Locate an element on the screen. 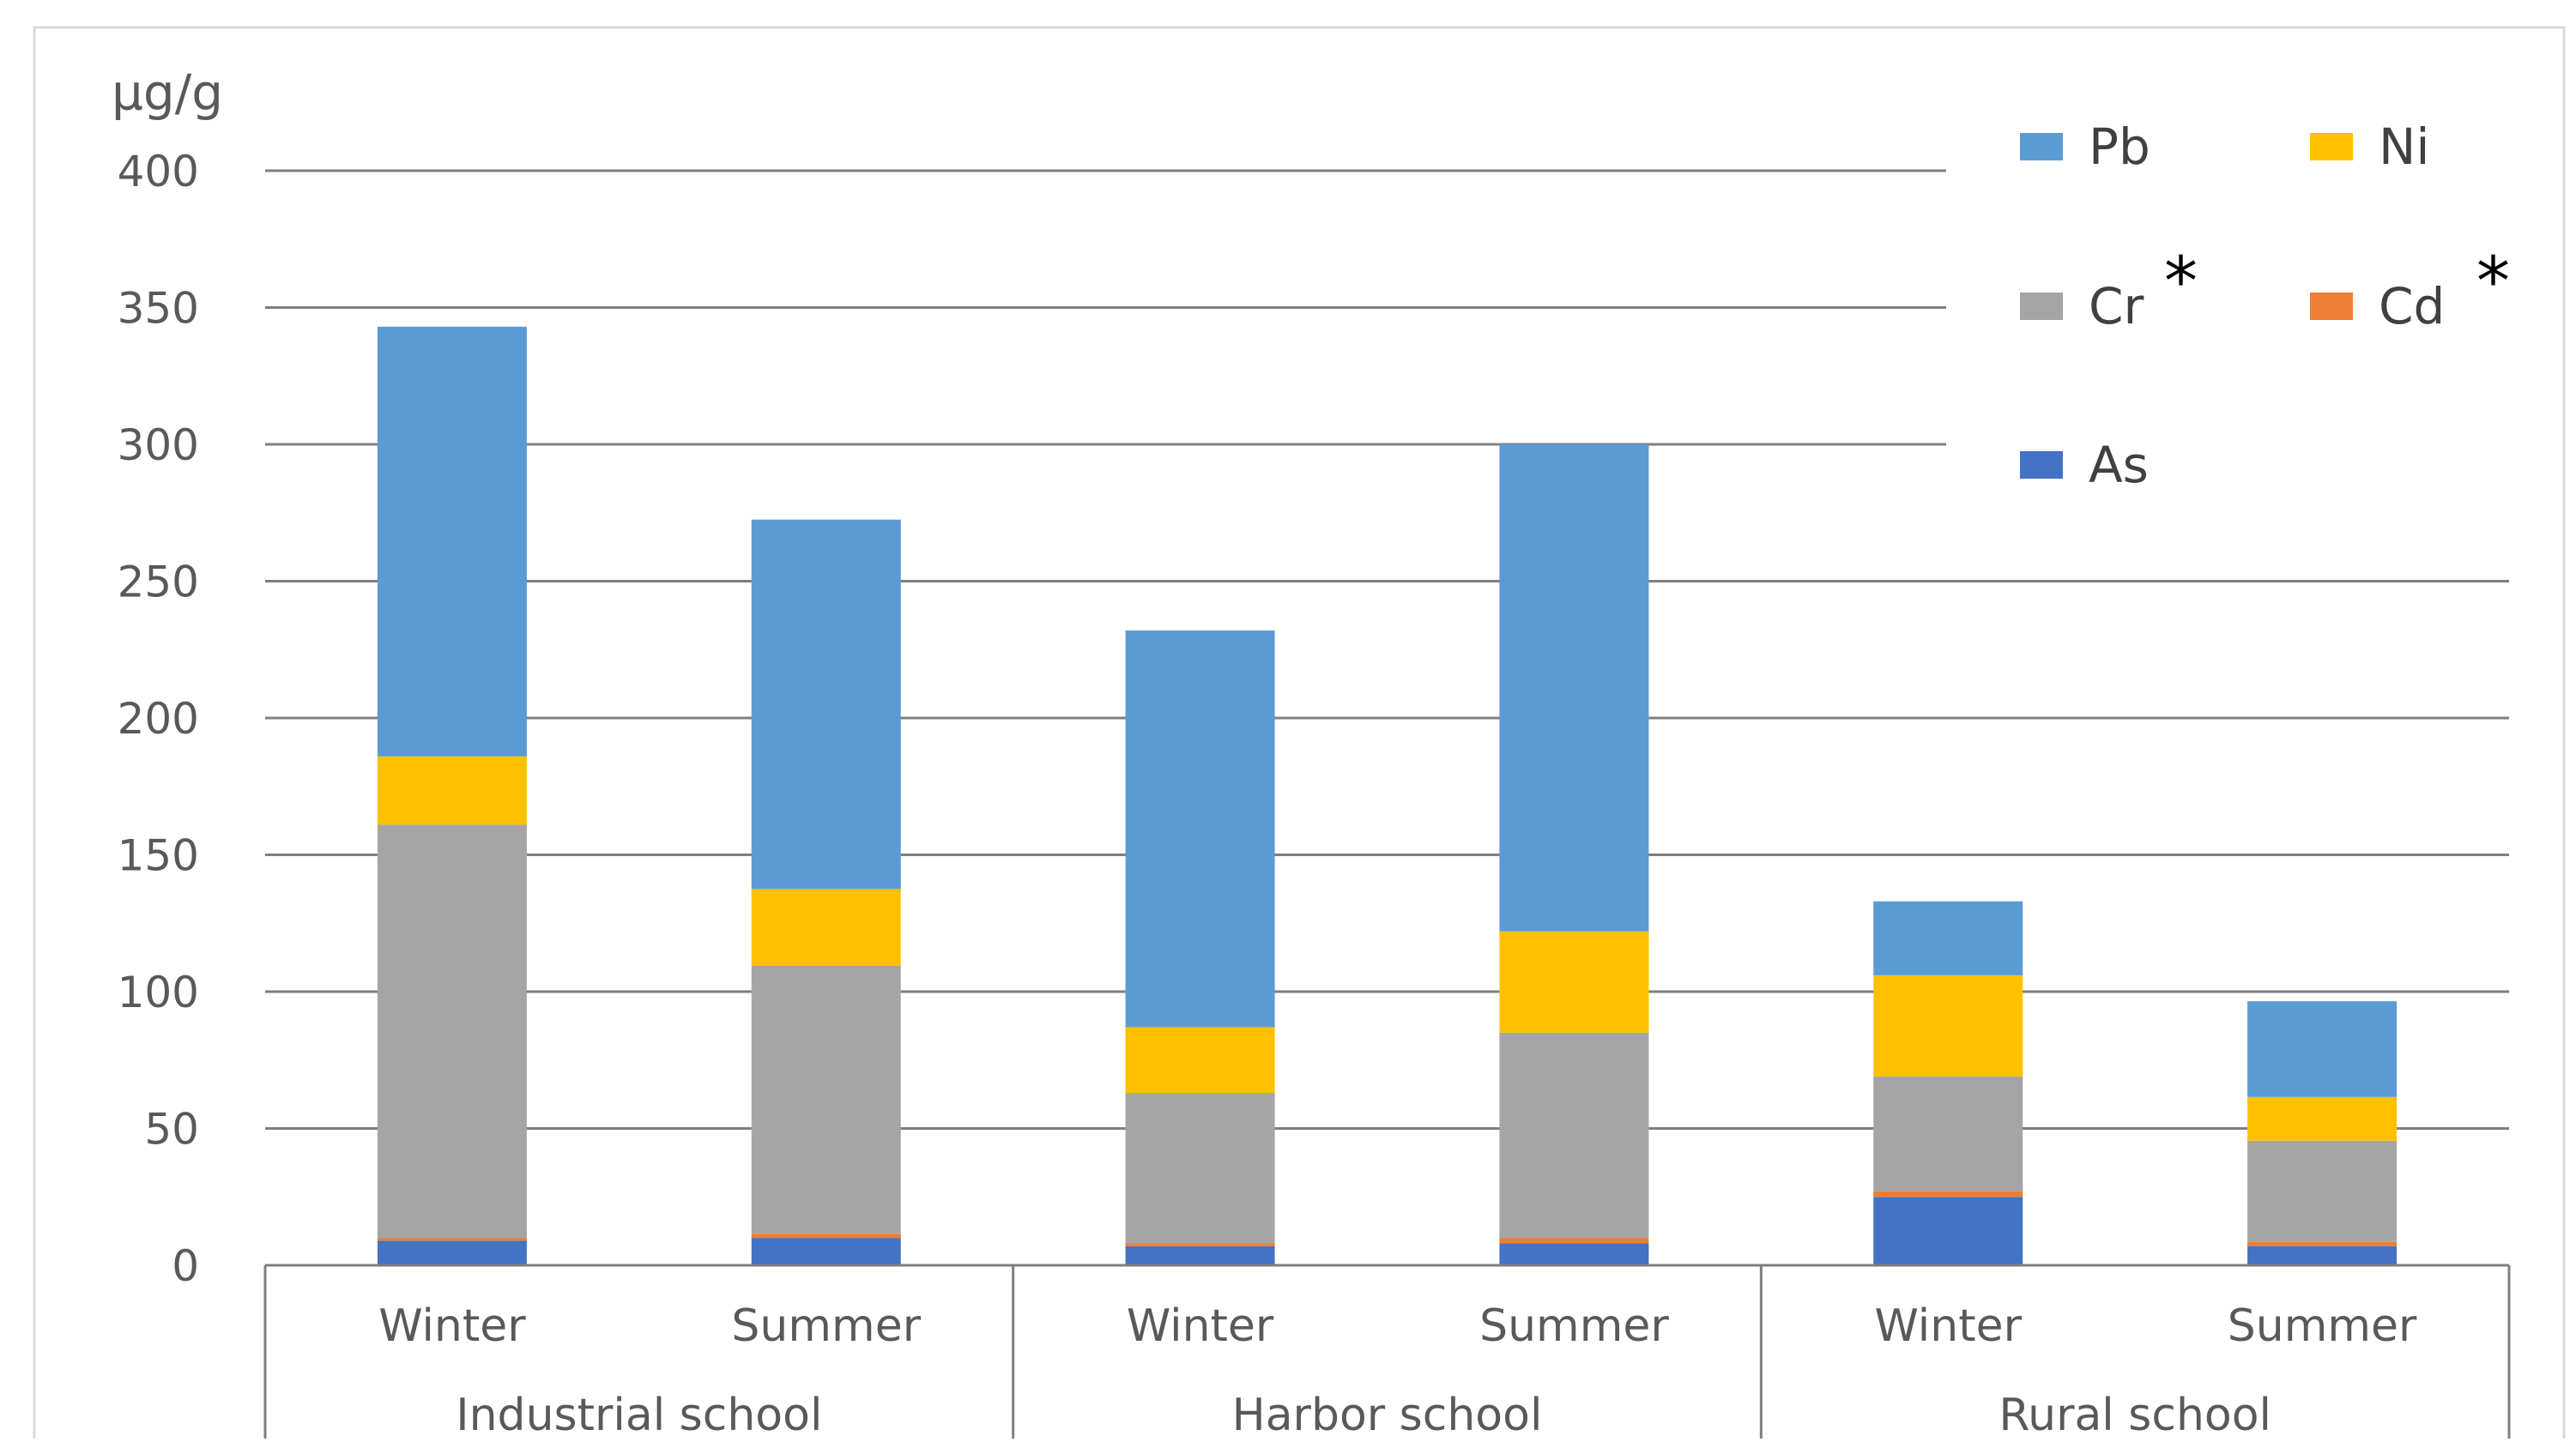 The height and width of the screenshot is (1442, 2576). legend-swatch-as is located at coordinates (2041, 465).